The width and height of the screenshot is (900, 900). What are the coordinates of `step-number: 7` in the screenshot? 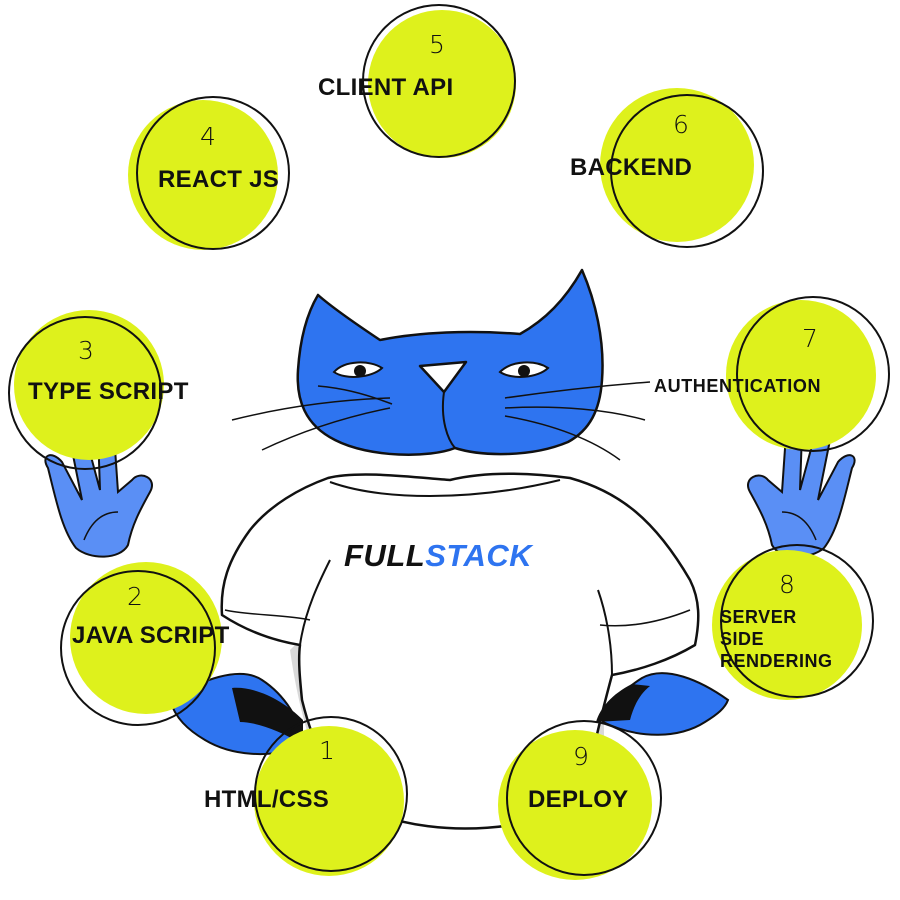 It's located at (810, 338).